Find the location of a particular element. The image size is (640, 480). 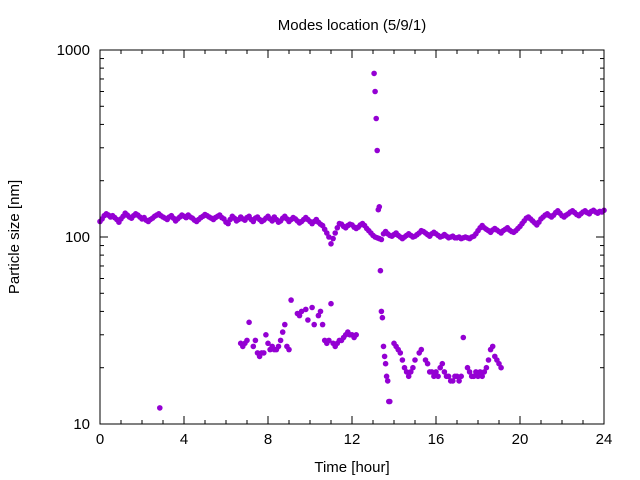

x-tick-label: 16 is located at coordinates (436, 439).